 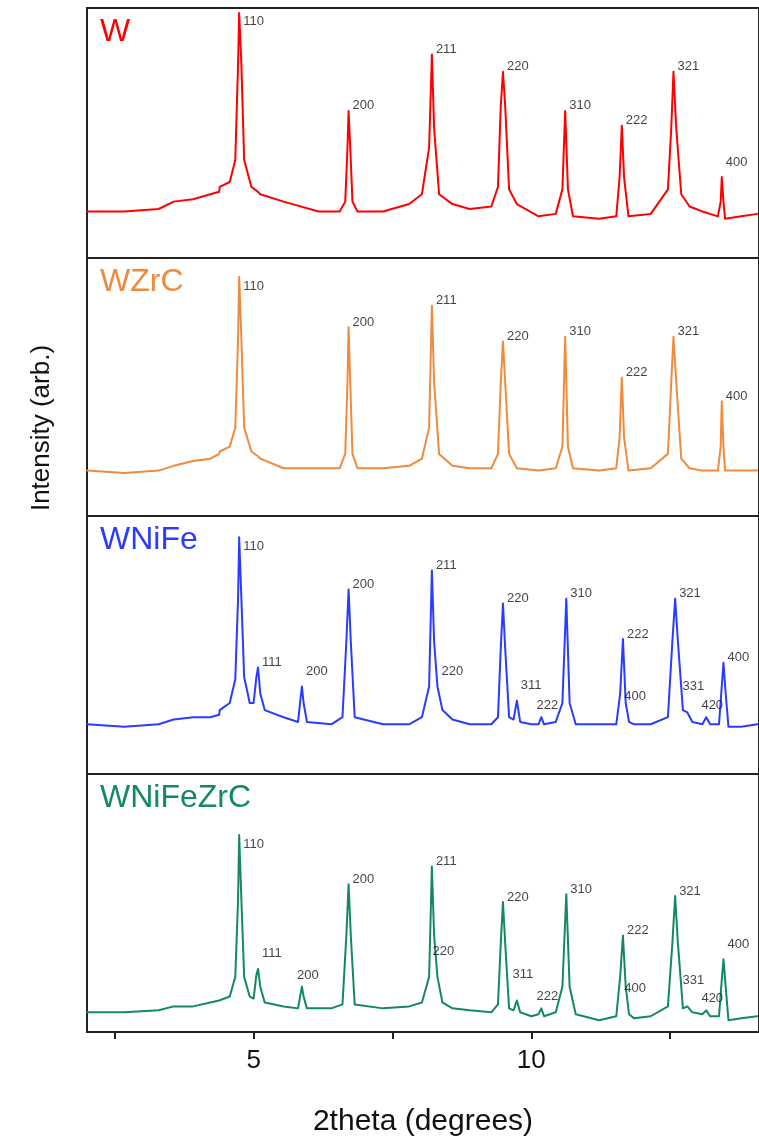 I want to click on series-label: WNiFeZrC, so click(x=176, y=796).